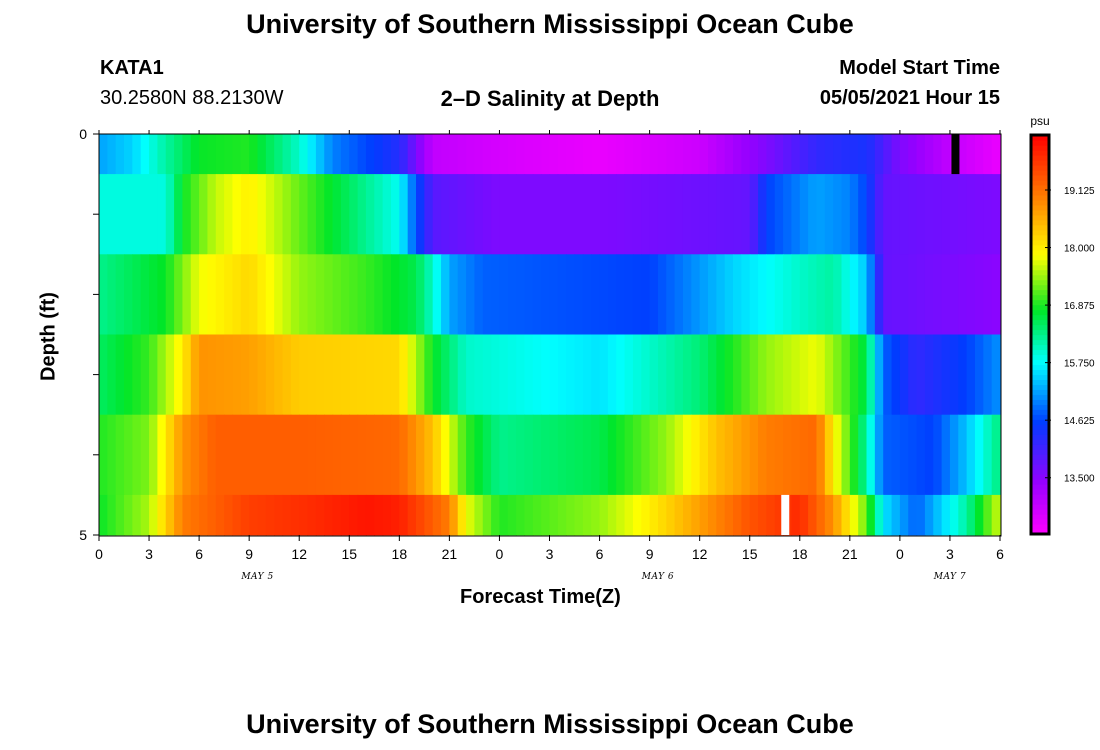  Describe the element at coordinates (800, 554) in the screenshot. I see `x-tick-label: 18` at that location.